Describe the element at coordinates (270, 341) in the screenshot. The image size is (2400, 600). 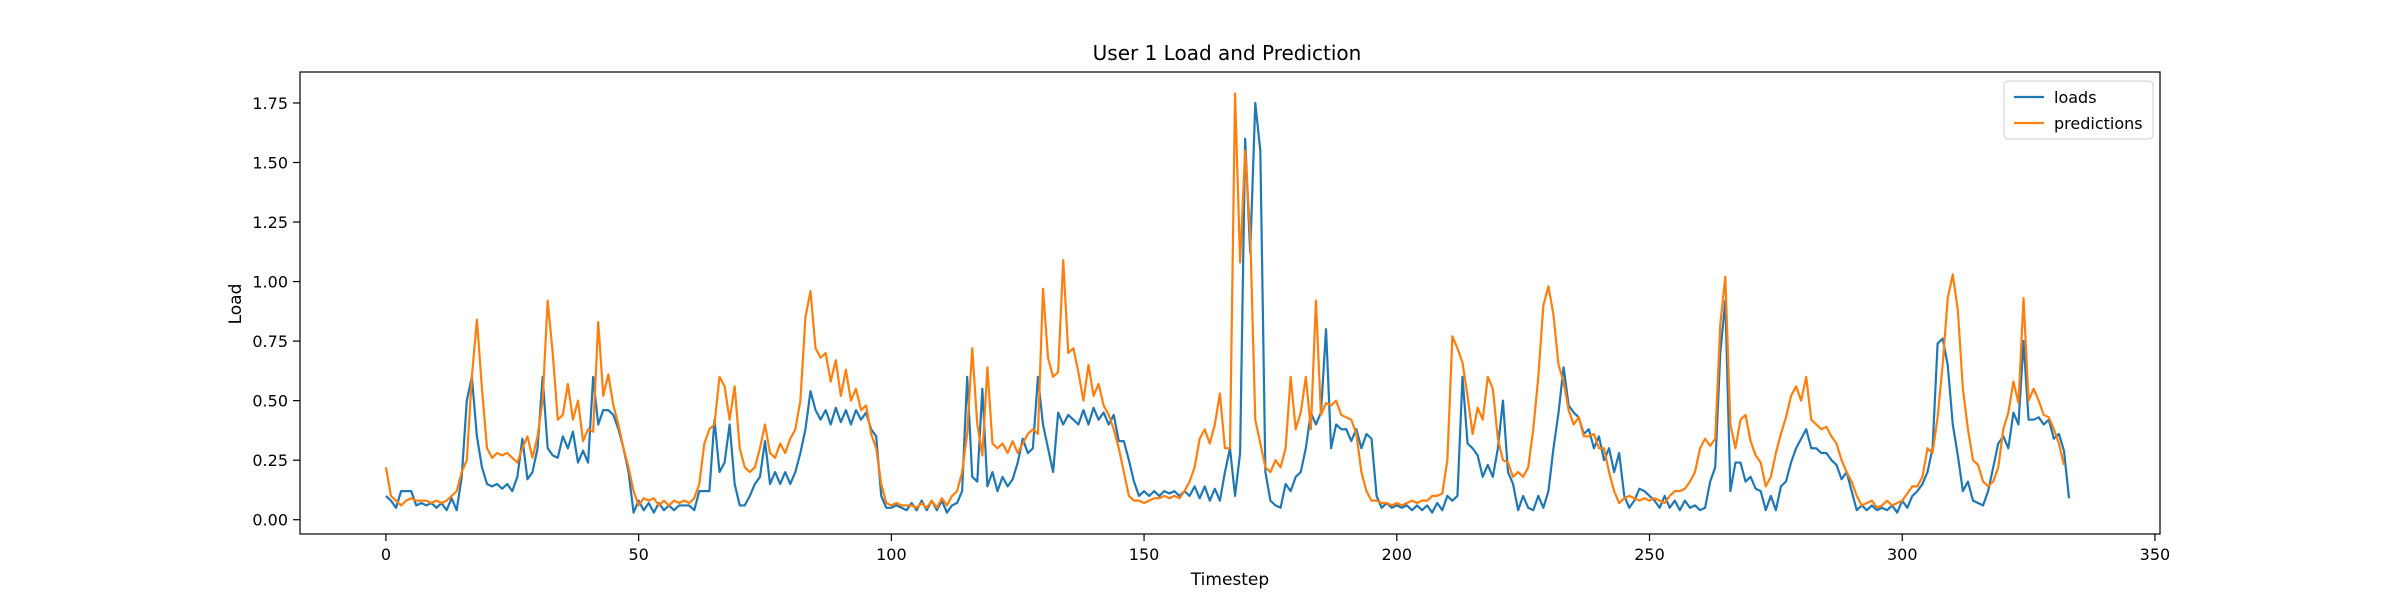
I see `y-tick-label: 0.75` at that location.